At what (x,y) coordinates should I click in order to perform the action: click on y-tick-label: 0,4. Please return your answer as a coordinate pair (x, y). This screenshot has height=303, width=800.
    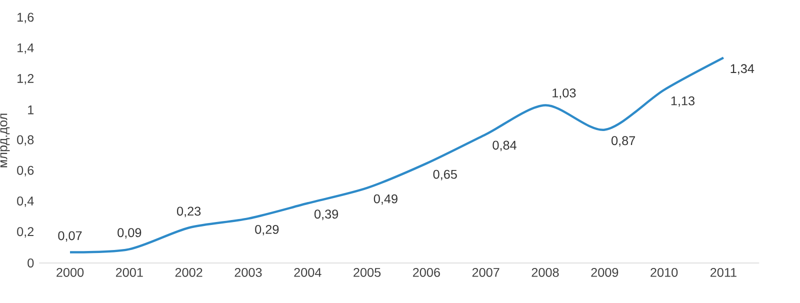
    Looking at the image, I should click on (25, 201).